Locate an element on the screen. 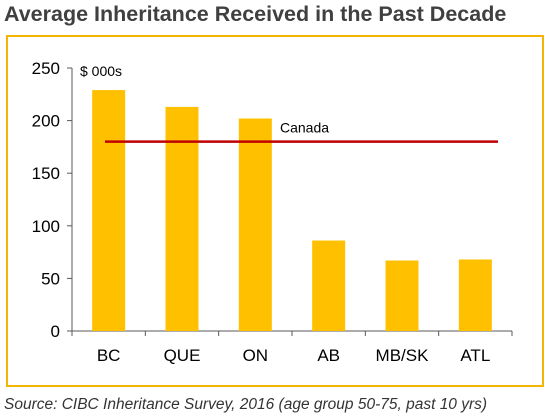 The width and height of the screenshot is (550, 420). y-tick-label: 50 is located at coordinates (50, 278).